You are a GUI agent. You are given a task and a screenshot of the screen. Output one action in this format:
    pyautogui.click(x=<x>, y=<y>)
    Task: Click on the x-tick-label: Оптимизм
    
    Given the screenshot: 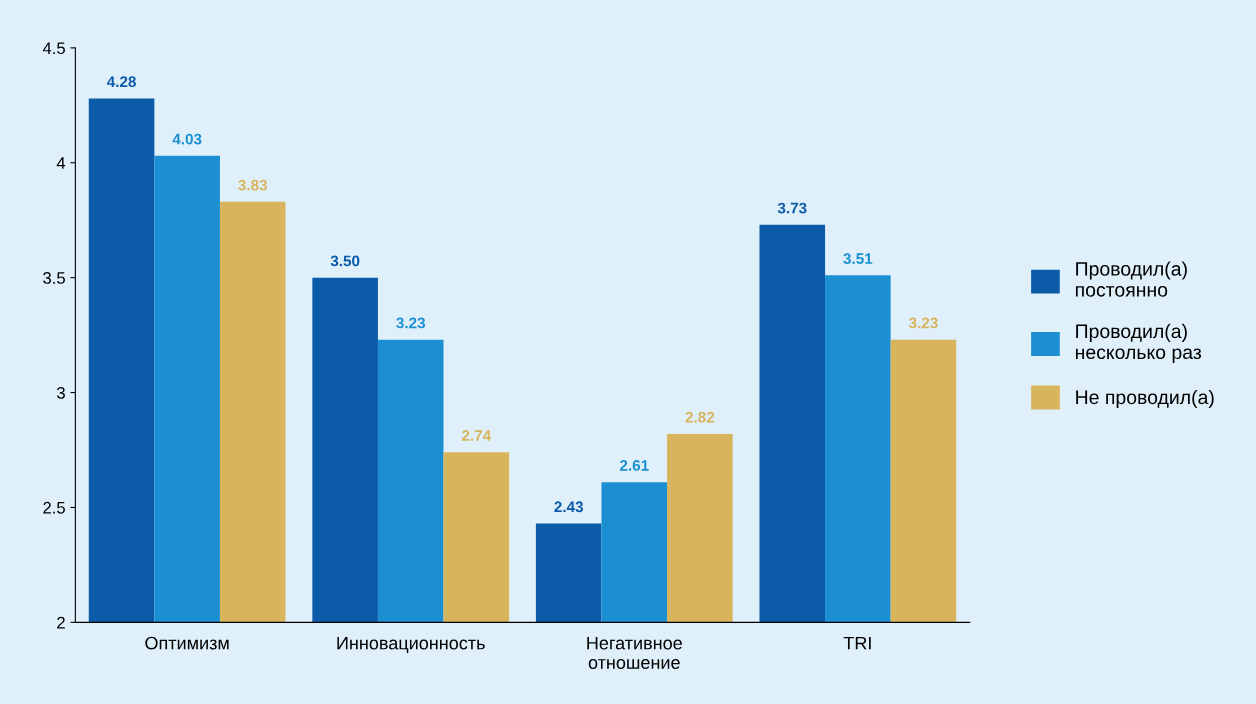 What is the action you would take?
    pyautogui.click(x=187, y=643)
    